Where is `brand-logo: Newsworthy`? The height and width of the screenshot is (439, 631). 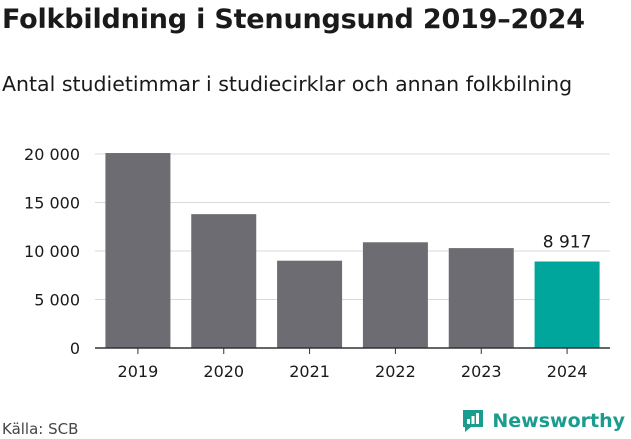
brand-logo: Newsworthy is located at coordinates (543, 421).